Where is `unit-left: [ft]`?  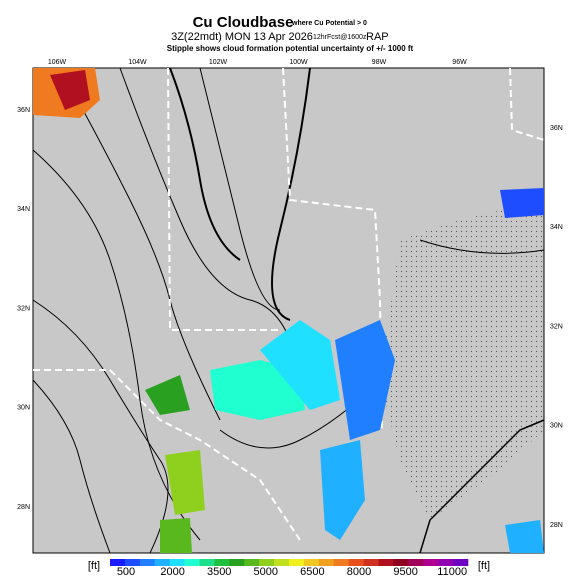
unit-left: [ft] is located at coordinates (94, 566).